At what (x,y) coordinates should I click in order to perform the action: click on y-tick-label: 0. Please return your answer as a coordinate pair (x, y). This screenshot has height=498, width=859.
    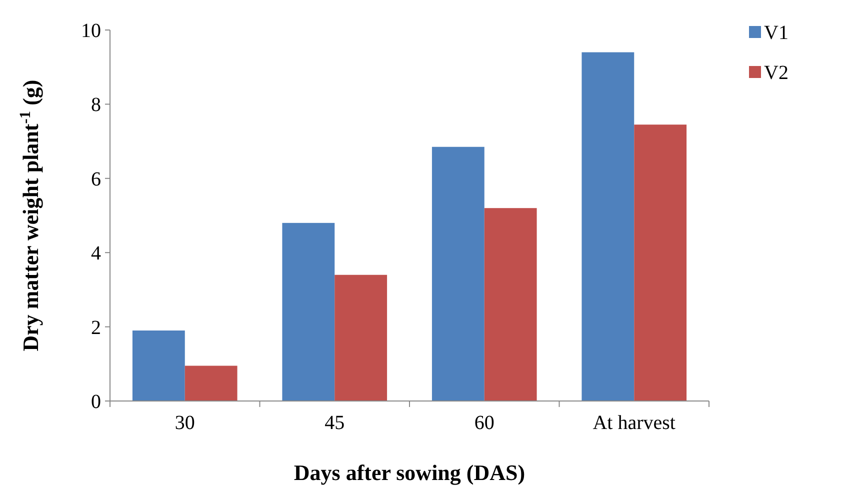
    Looking at the image, I should click on (96, 402).